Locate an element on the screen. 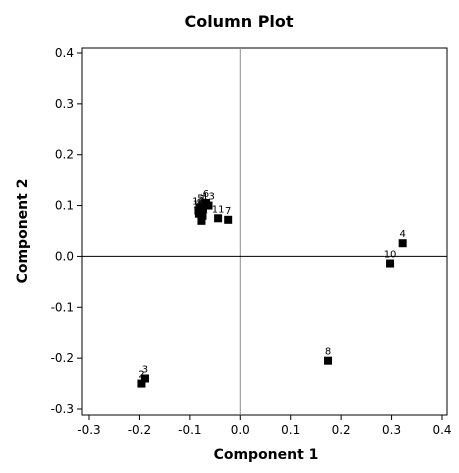 The image size is (459, 473). point-label-2: 2 is located at coordinates (141, 375).